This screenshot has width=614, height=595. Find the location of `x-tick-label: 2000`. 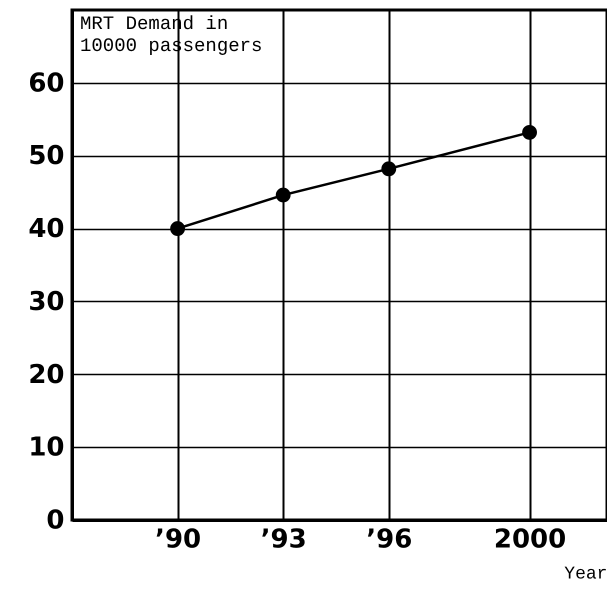

x-tick-label: 2000 is located at coordinates (530, 539).